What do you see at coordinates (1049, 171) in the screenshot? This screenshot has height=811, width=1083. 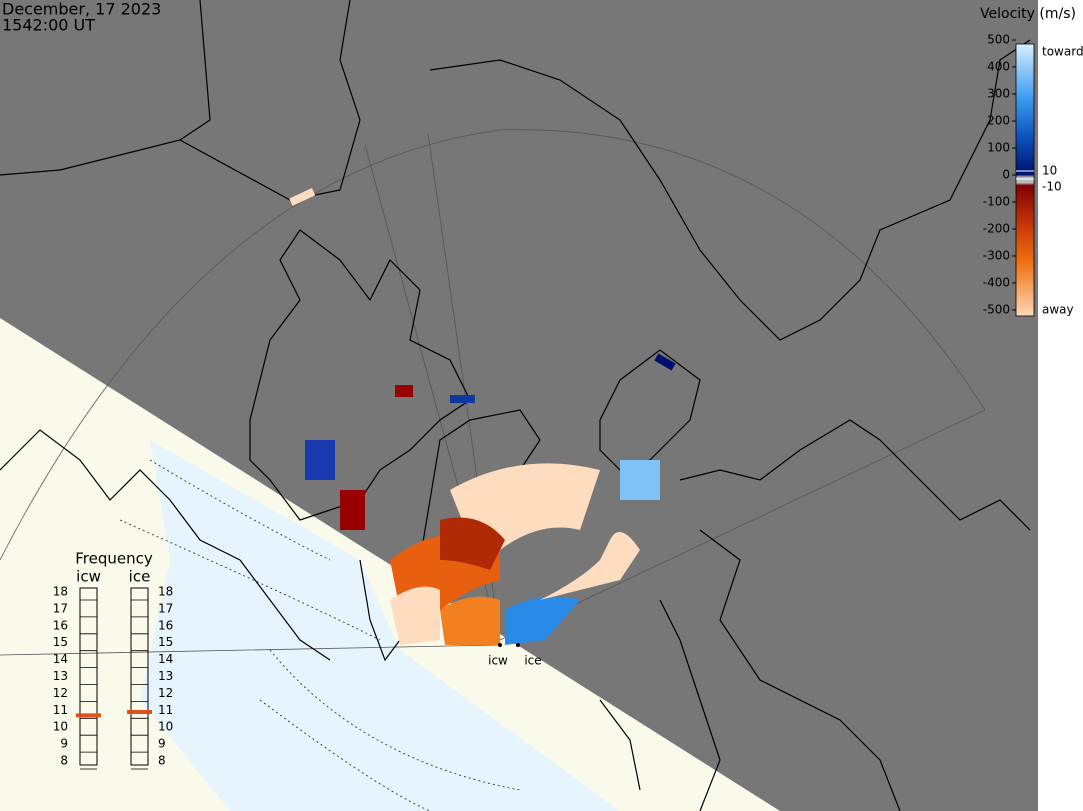 I see `colorbar-inner-label: 10` at bounding box center [1049, 171].